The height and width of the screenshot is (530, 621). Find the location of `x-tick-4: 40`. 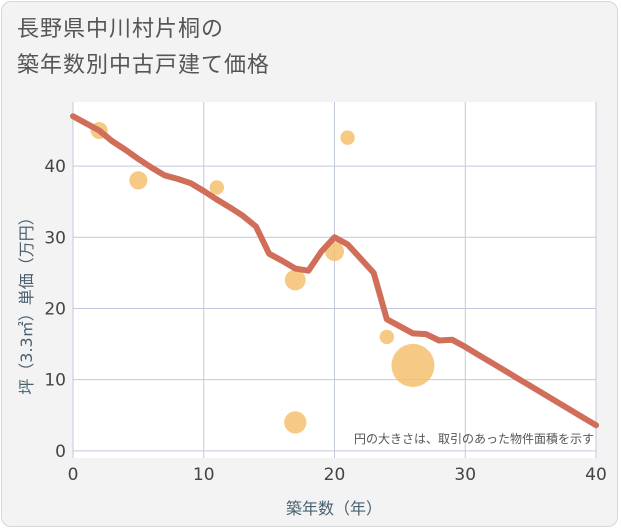

x-tick-4: 40 is located at coordinates (596, 475).